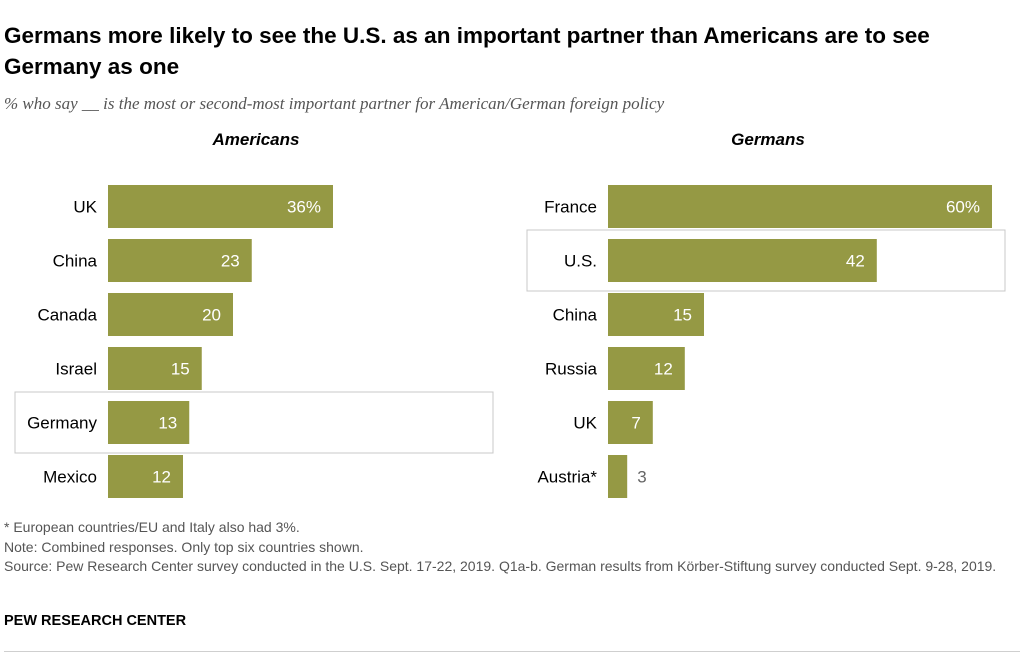 Image resolution: width=1024 pixels, height=661 pixels. Describe the element at coordinates (635, 423) in the screenshot. I see `value-label-uk: 7` at that location.